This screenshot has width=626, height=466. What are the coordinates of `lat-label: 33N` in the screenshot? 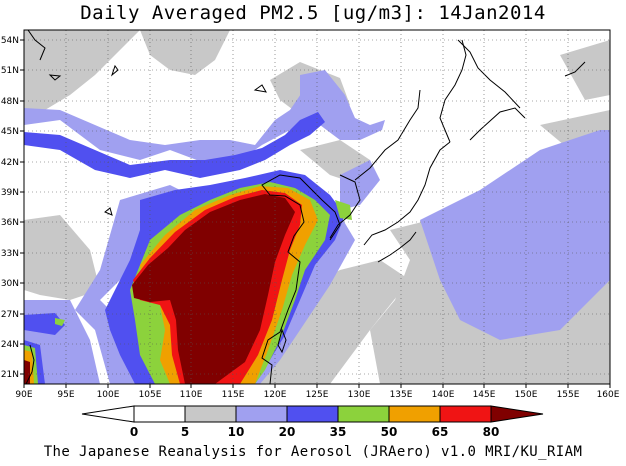 It's located at (10, 254).